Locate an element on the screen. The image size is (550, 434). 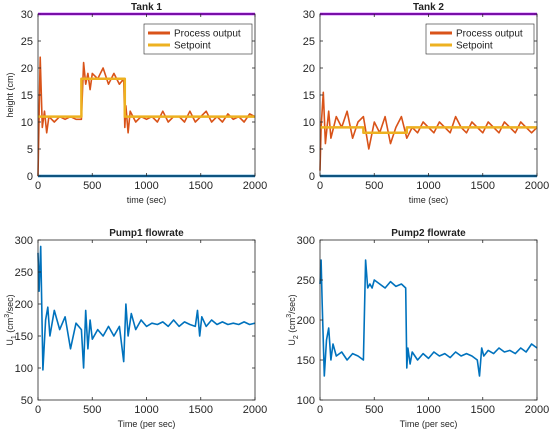
y-tick-label: 50 is located at coordinates (27, 401).